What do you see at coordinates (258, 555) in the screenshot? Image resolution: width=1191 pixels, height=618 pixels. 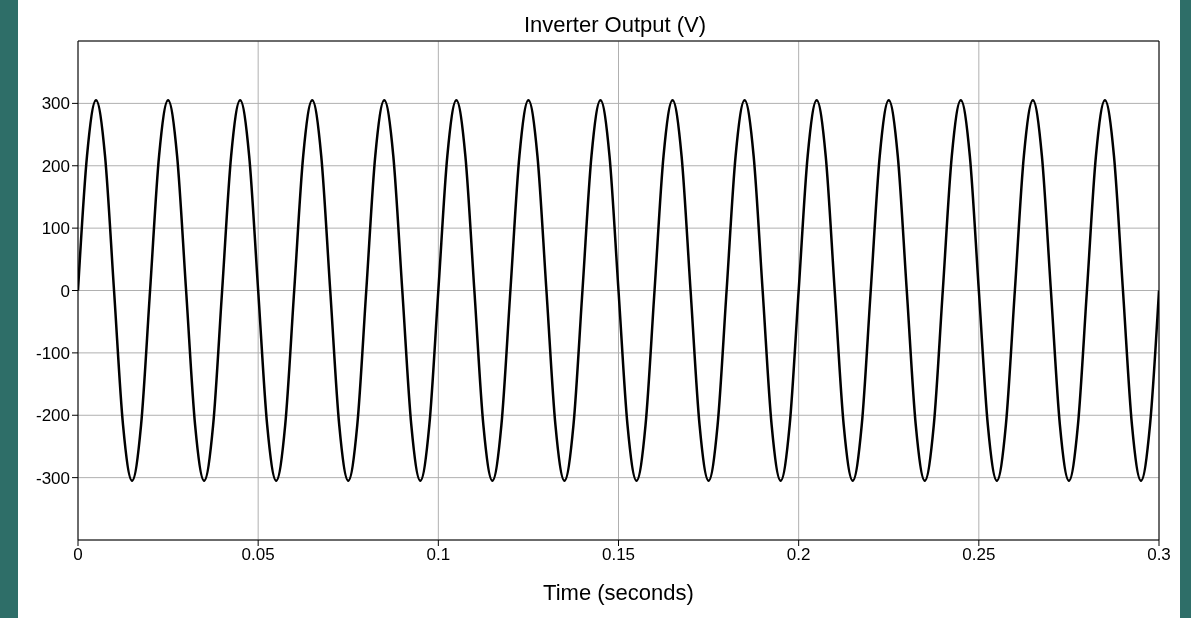 I see `x-tick-label: 0.05` at bounding box center [258, 555].